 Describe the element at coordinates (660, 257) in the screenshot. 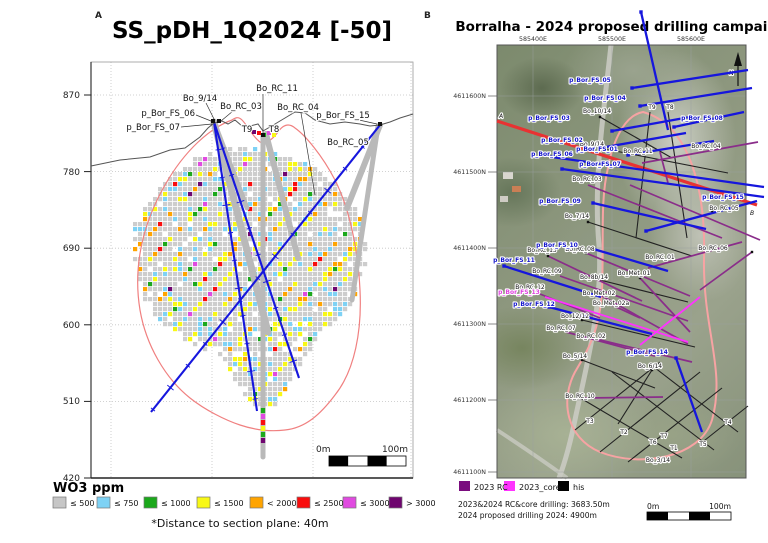

I see `map-label-bo-rc-01: Bo_RC_01` at that location.